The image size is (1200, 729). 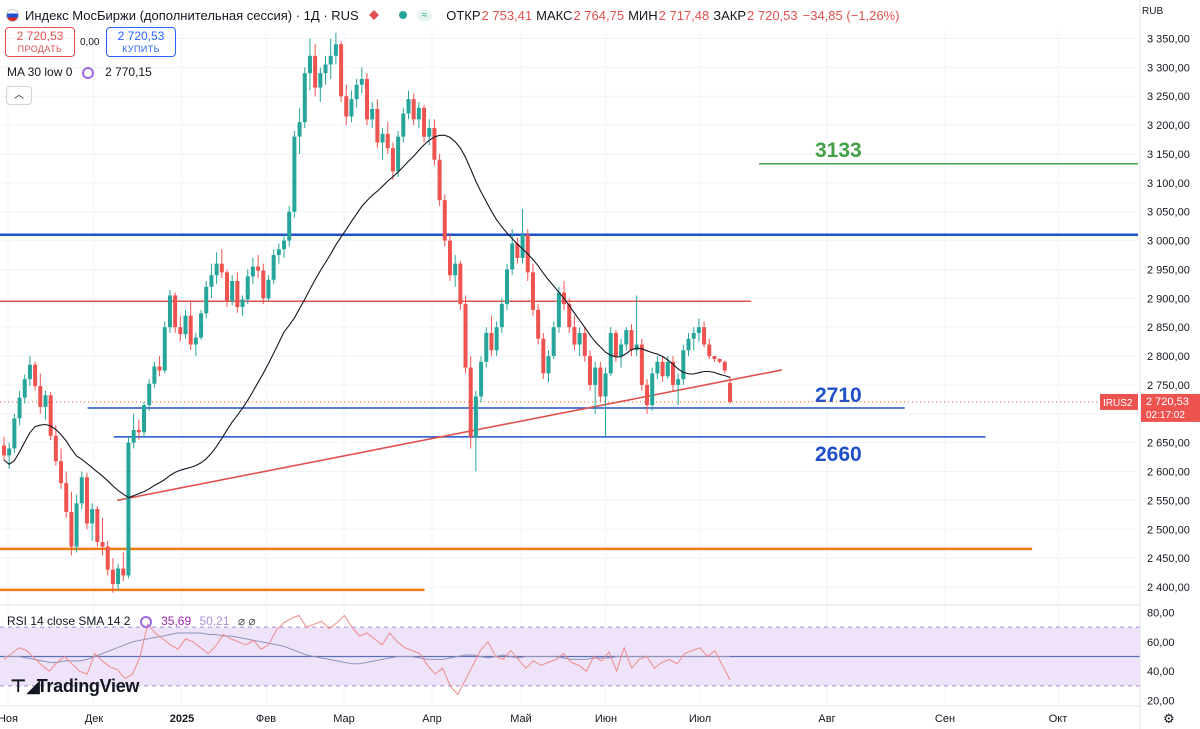 I want to click on time-tick-label: Ноя, so click(x=9, y=719).